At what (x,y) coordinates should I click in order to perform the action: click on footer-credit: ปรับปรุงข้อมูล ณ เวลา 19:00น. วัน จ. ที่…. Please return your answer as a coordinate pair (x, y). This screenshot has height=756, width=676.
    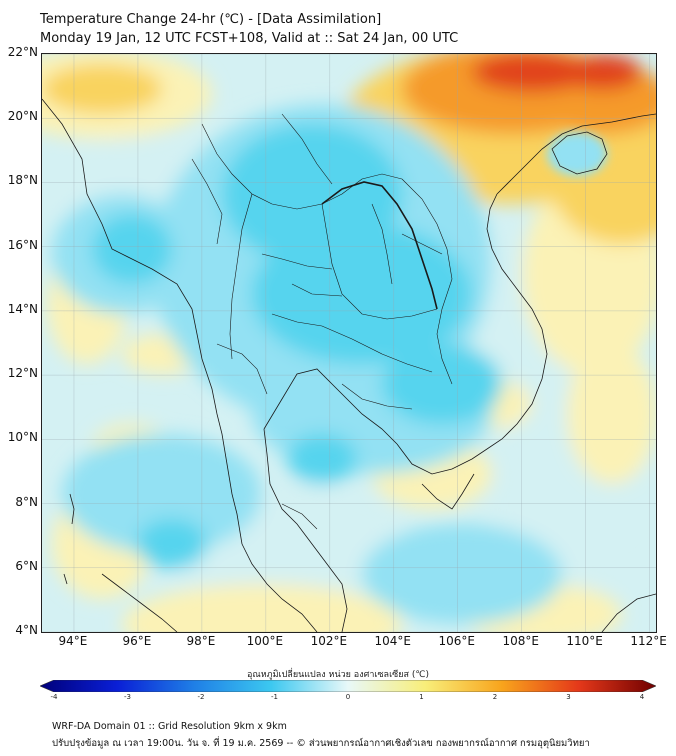
    Looking at the image, I should click on (321, 743).